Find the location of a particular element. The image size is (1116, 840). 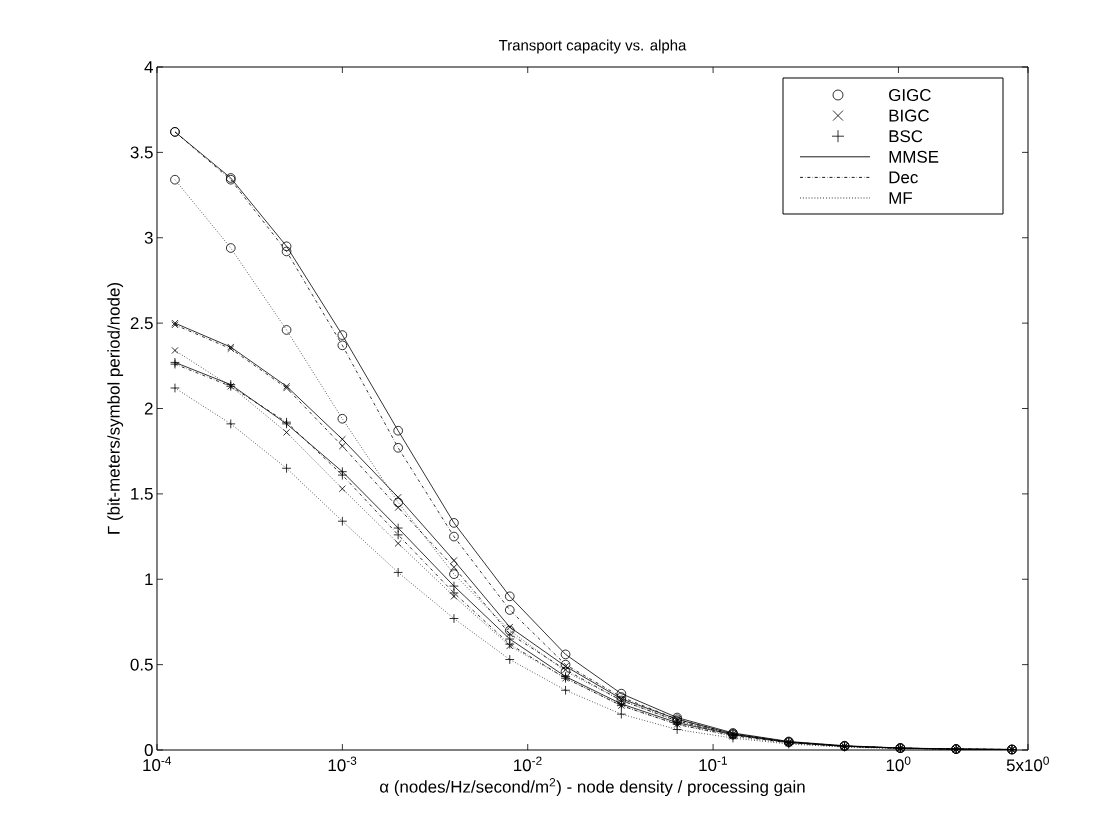

x-tick-label: 10$^{-1}$ is located at coordinates (713, 764).